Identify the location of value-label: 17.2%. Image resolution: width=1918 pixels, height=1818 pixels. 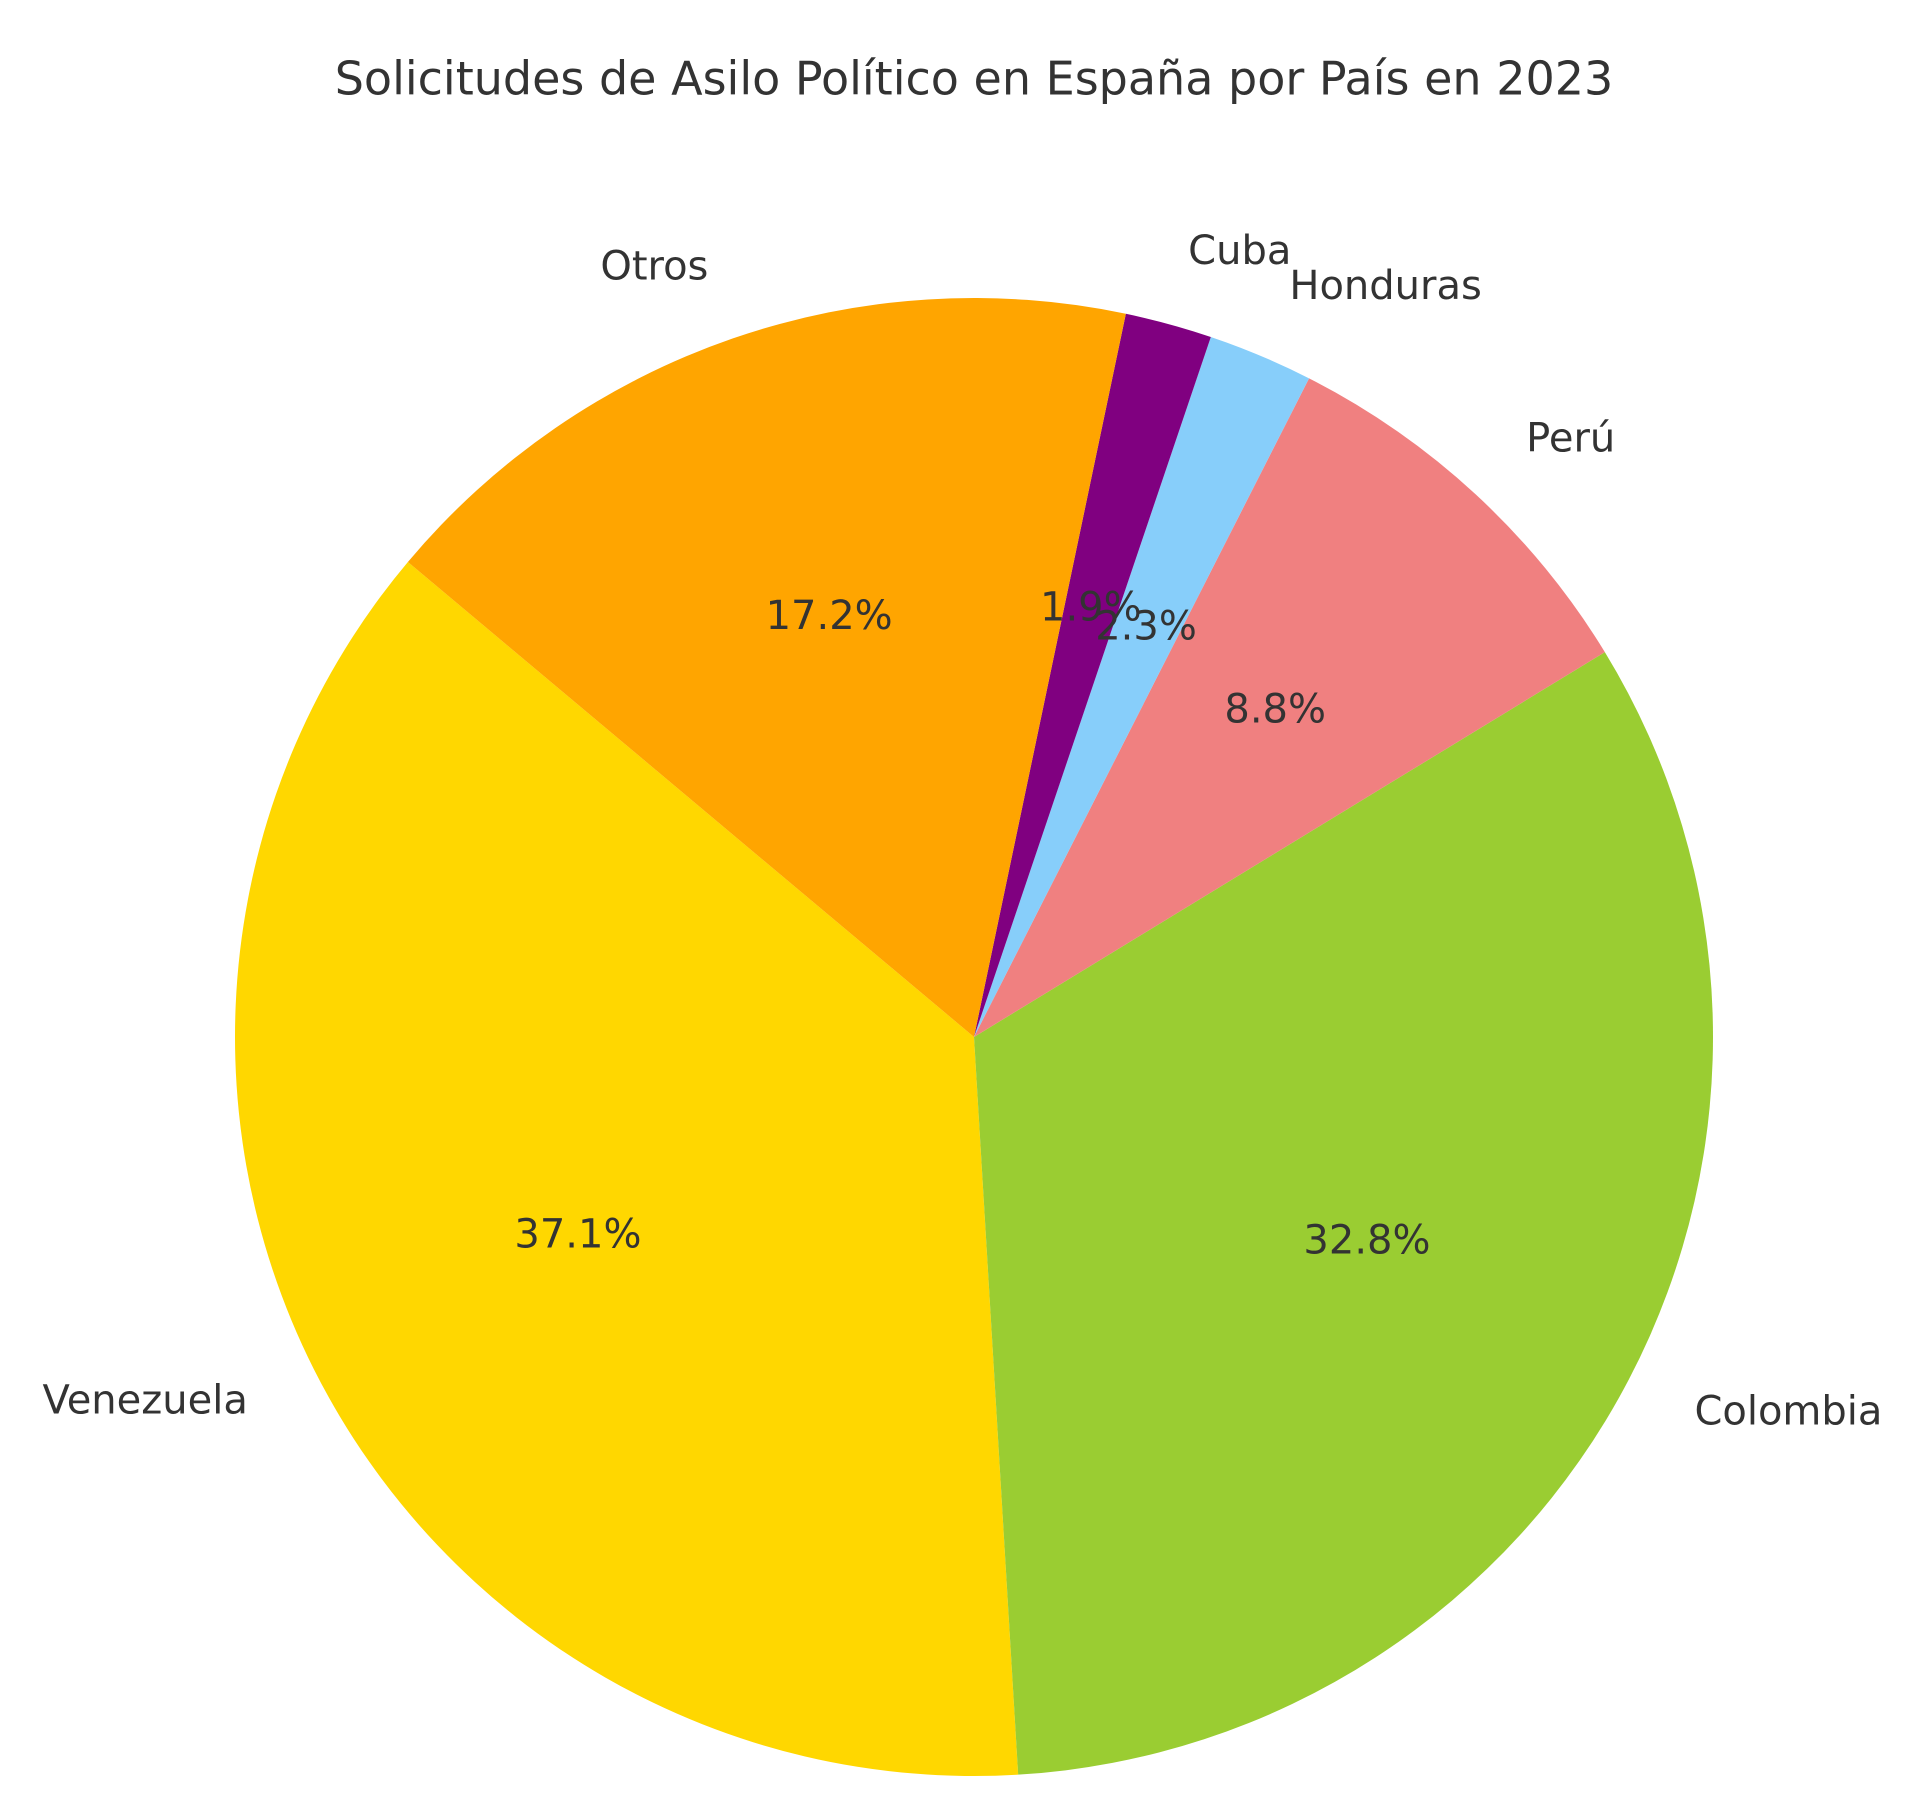
(829, 616).